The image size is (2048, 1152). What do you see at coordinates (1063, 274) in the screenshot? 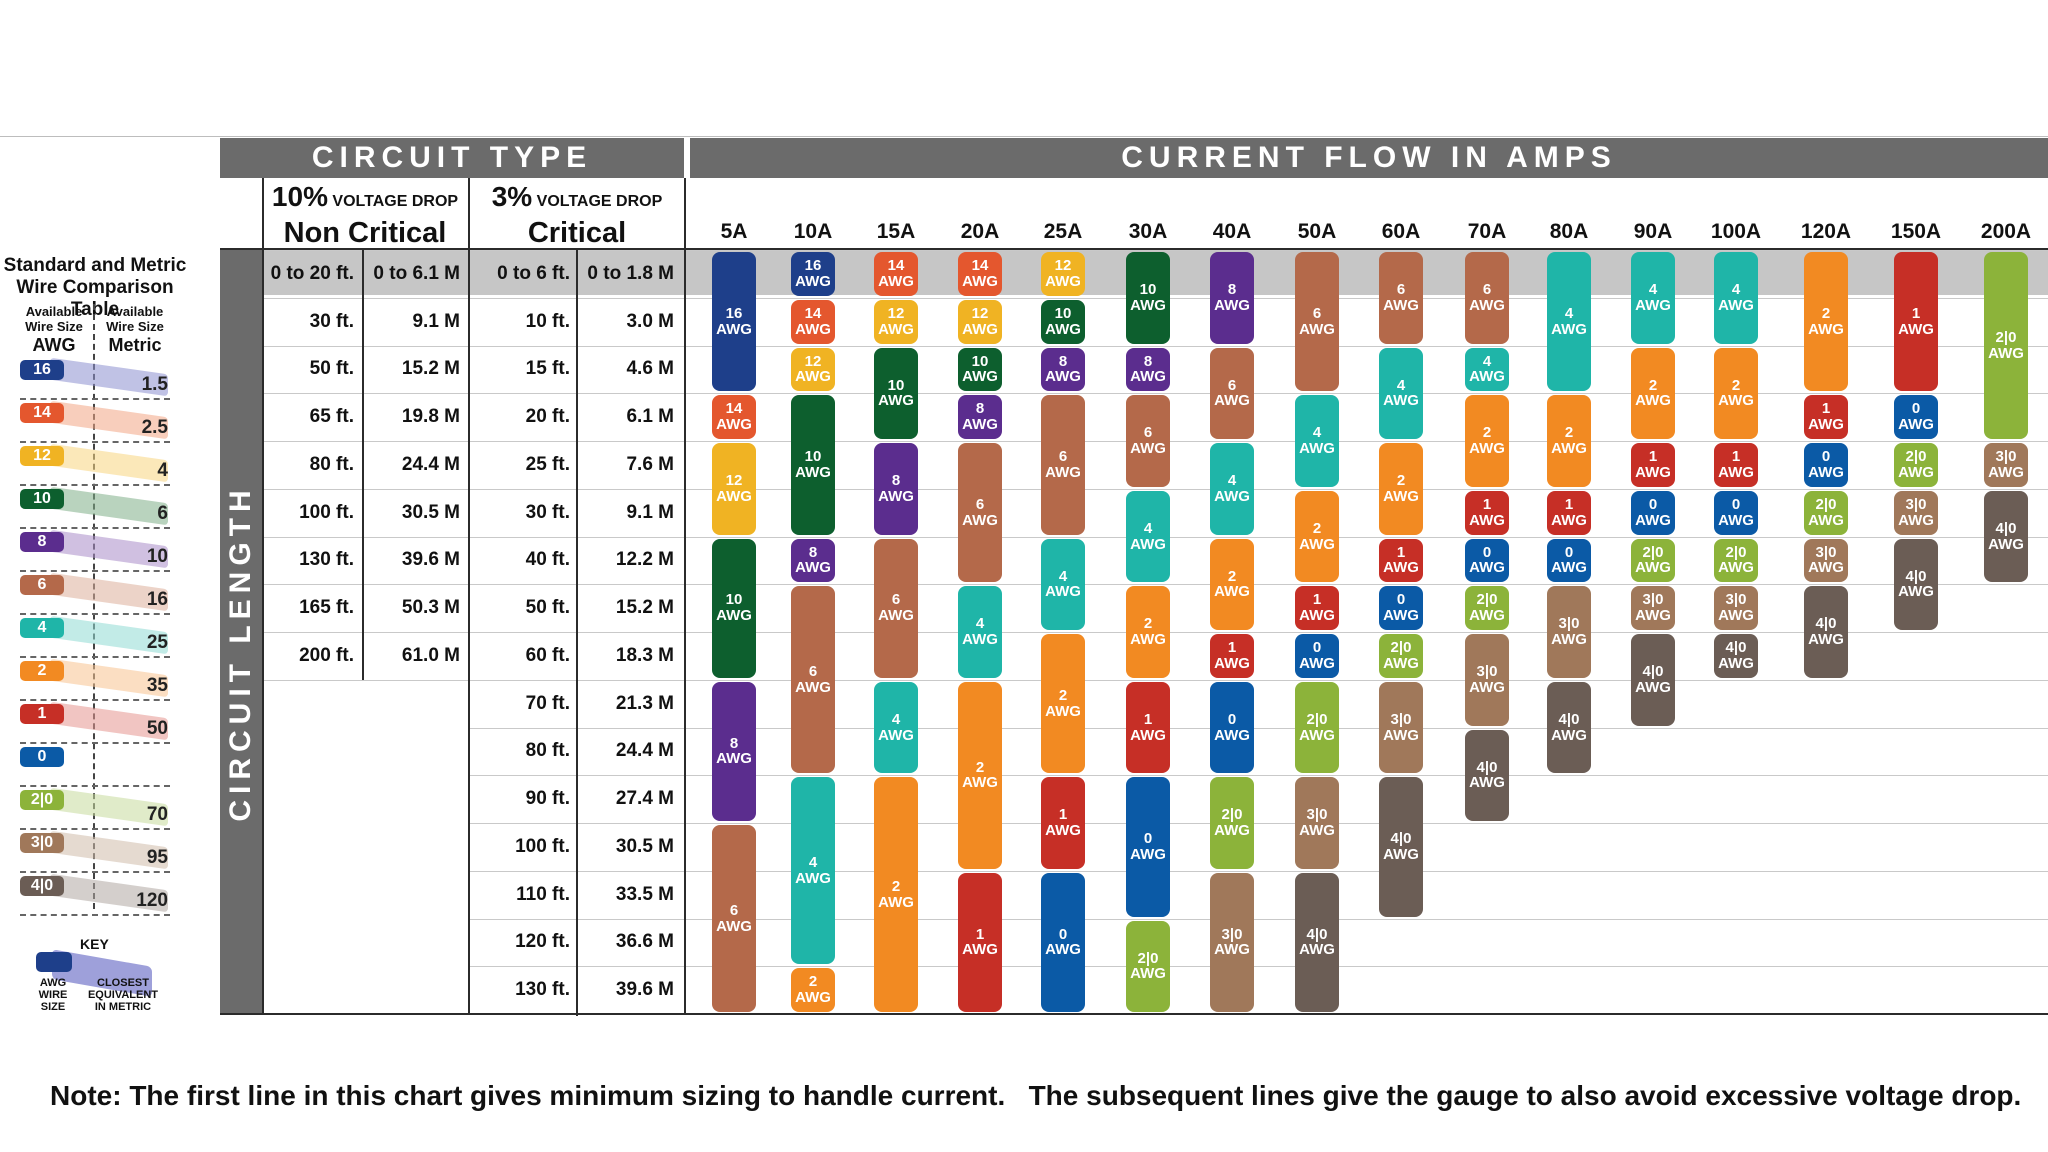
I see `wire-segment: 12 AWG` at bounding box center [1063, 274].